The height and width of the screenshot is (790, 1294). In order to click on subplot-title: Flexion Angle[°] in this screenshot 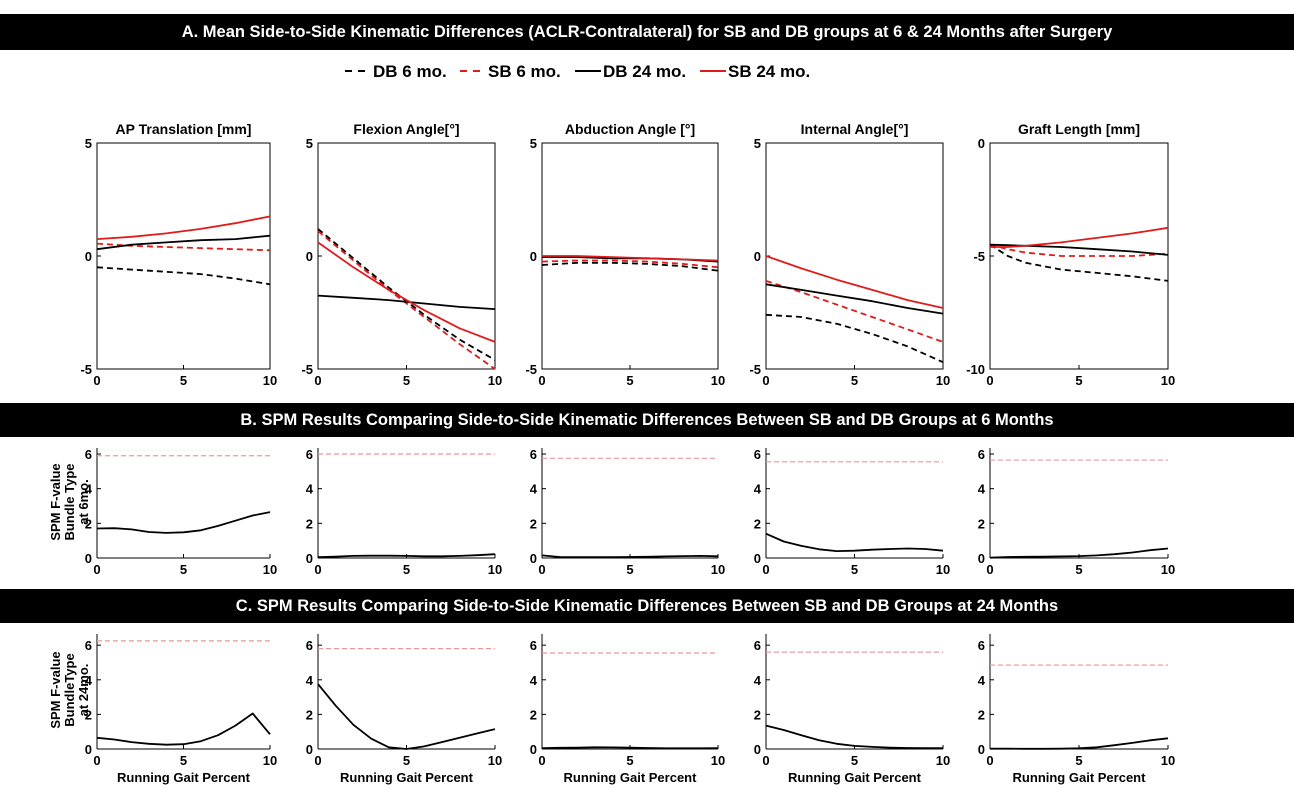, I will do `click(406, 129)`.